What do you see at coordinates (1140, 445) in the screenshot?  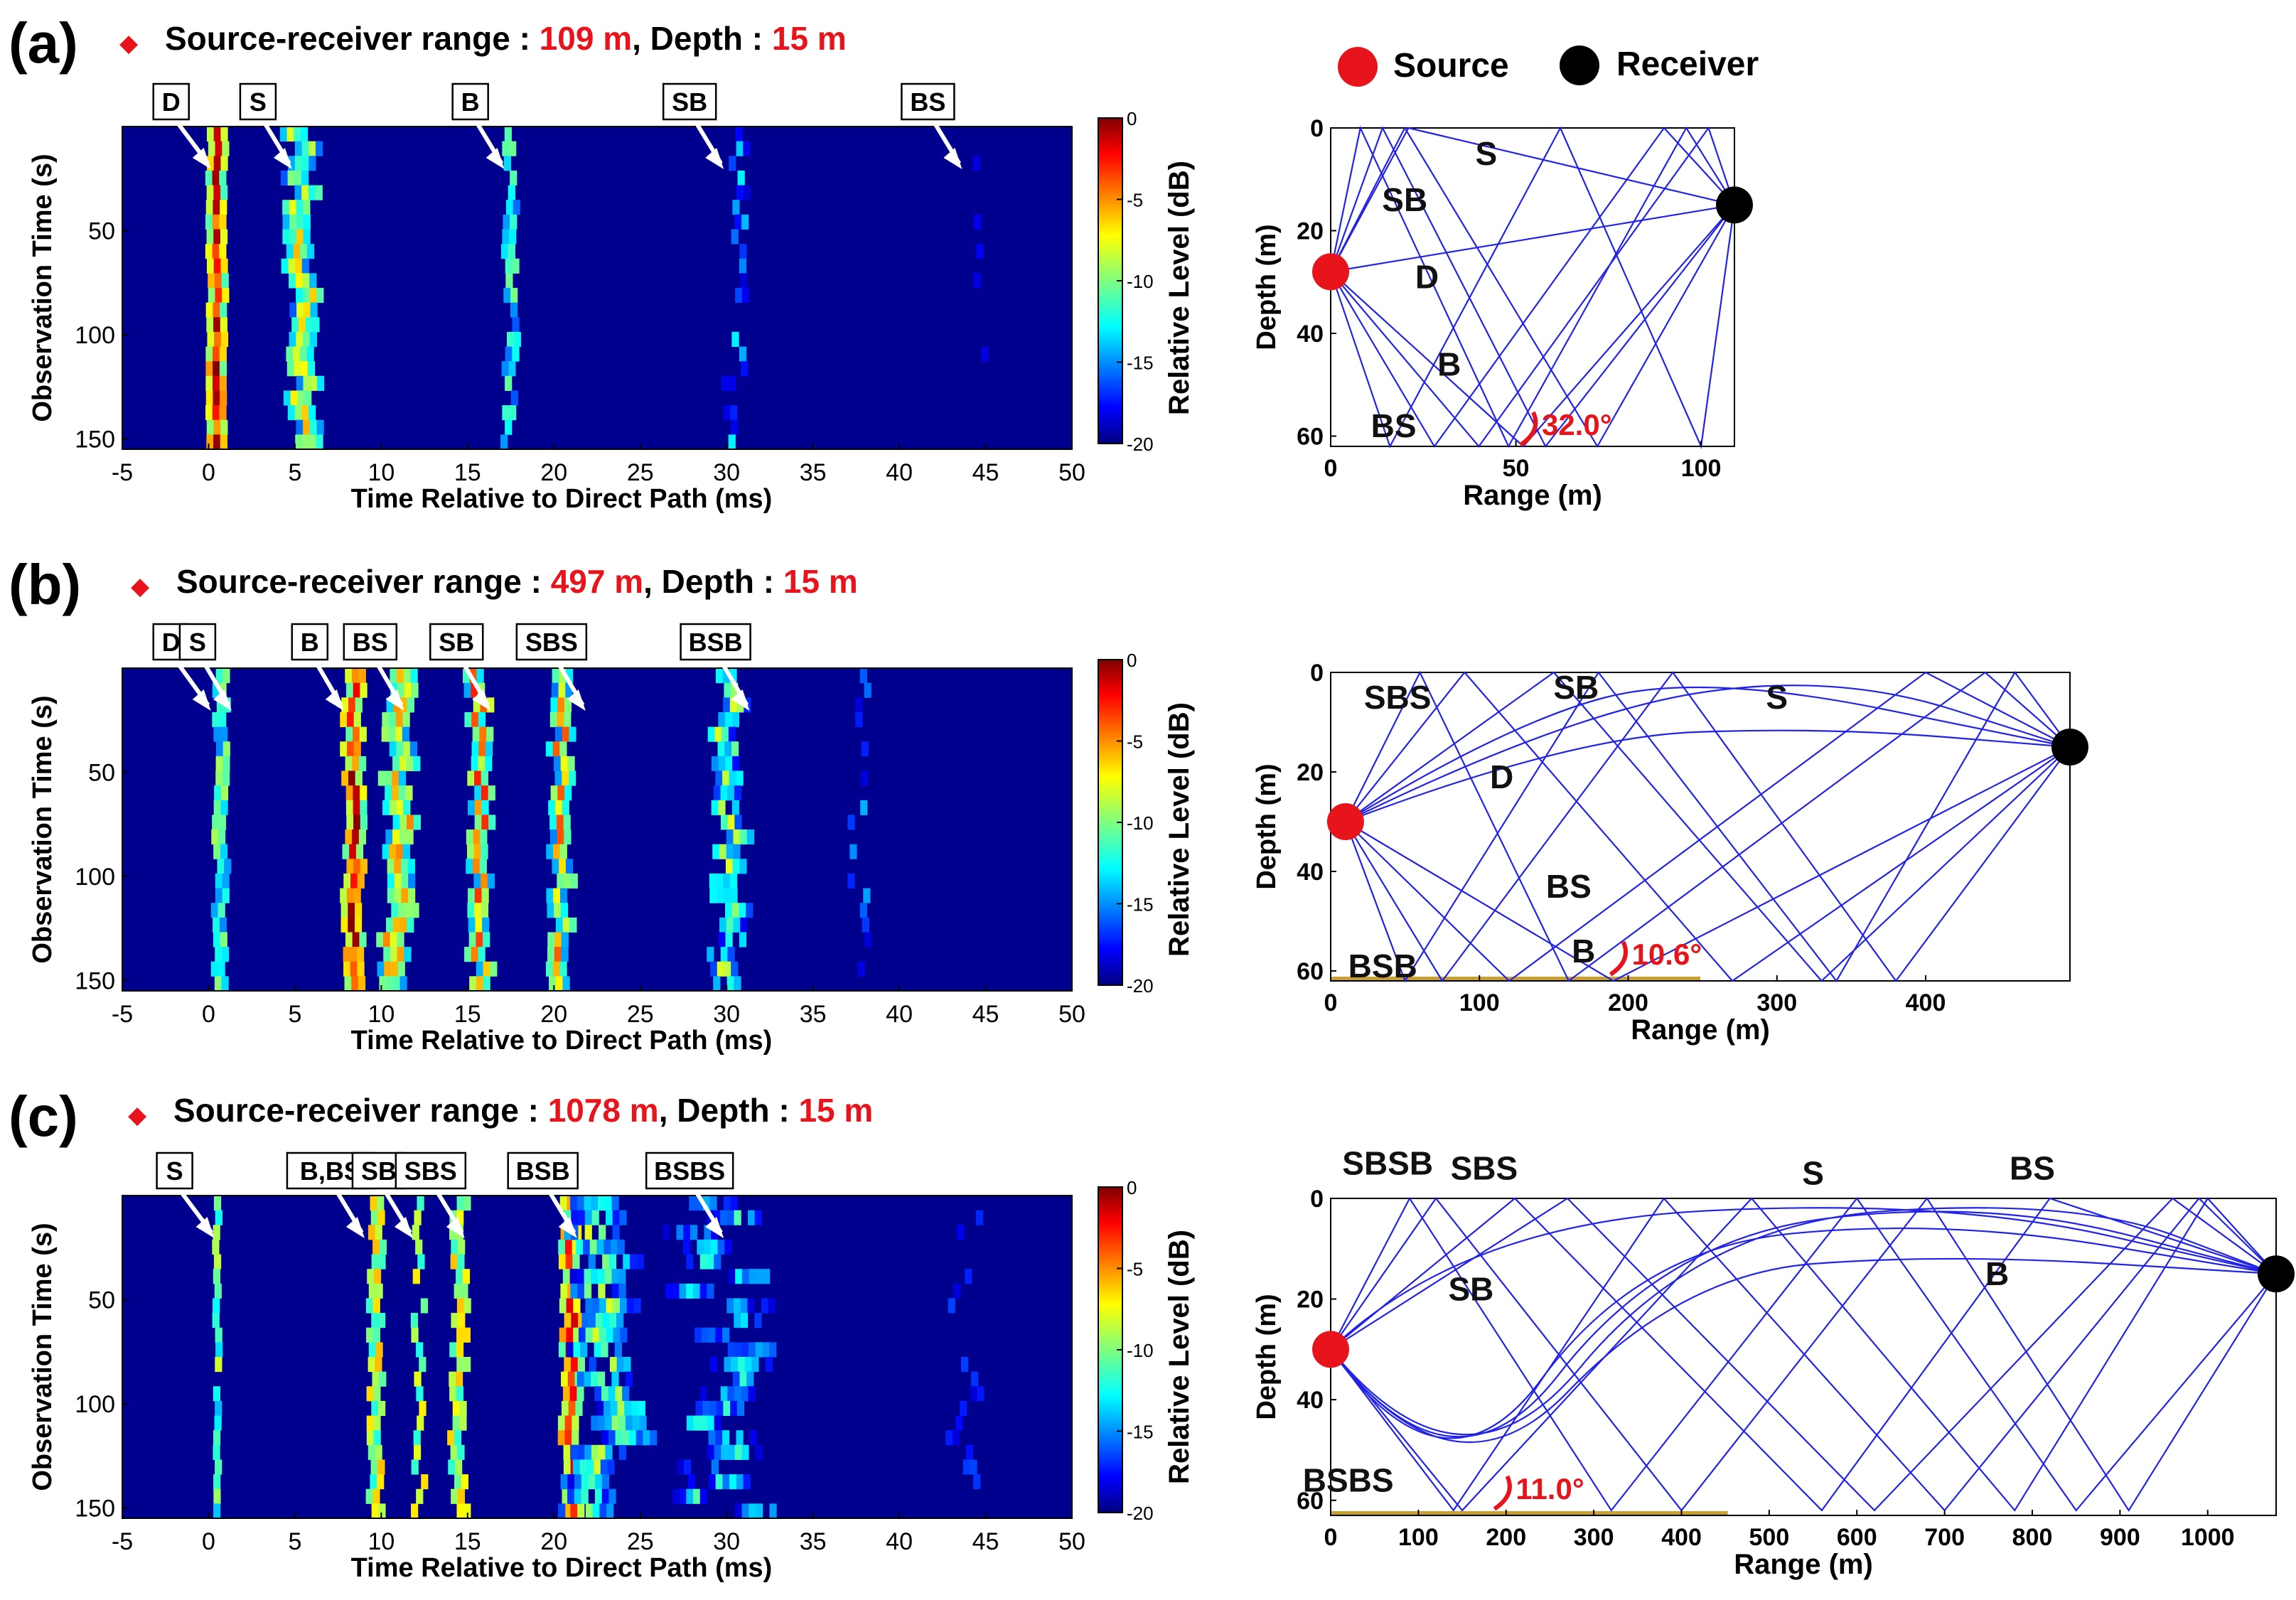 I see `colorbar-tick-label: -20` at bounding box center [1140, 445].